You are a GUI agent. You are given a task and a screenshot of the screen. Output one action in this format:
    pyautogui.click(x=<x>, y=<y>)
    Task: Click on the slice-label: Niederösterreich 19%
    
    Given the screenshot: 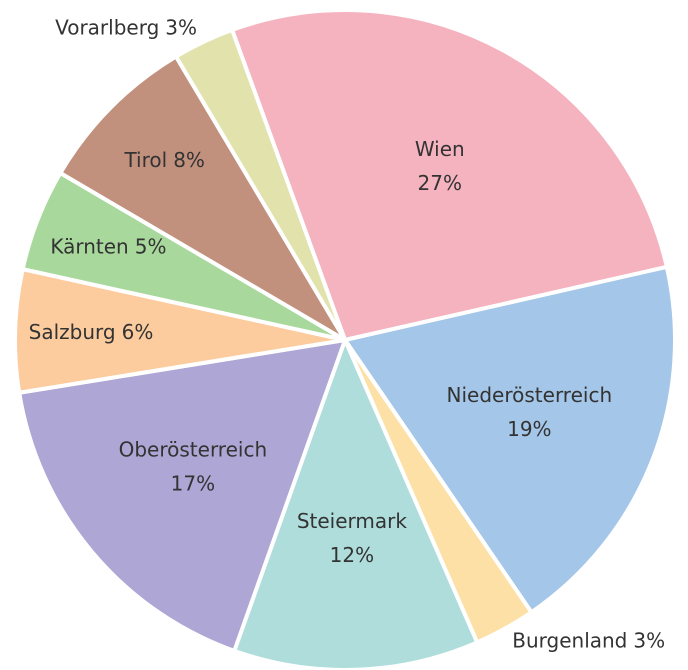 What is the action you would take?
    pyautogui.click(x=530, y=412)
    